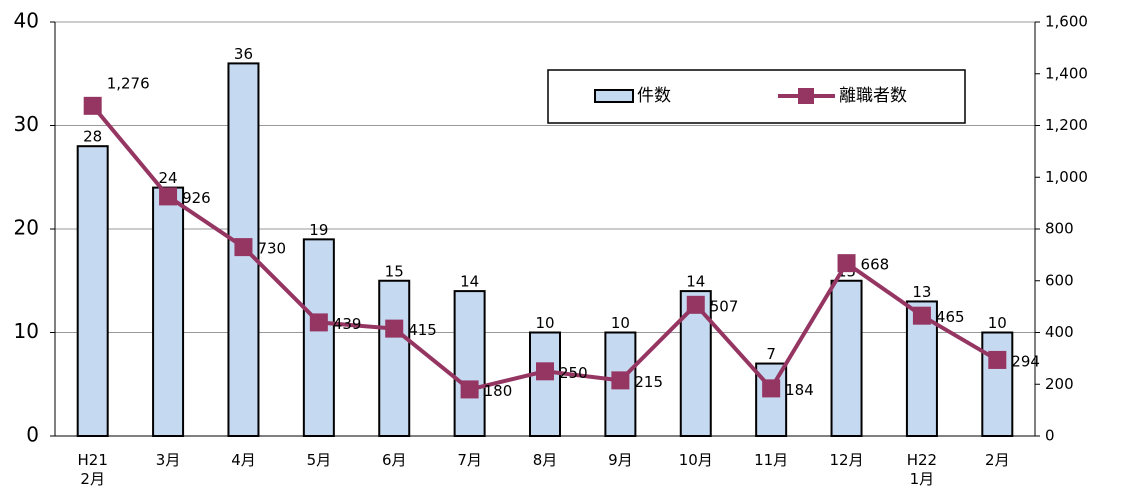 The height and width of the screenshot is (499, 1128). Describe the element at coordinates (921, 292) in the screenshot. I see `bar-value-label: 13` at that location.